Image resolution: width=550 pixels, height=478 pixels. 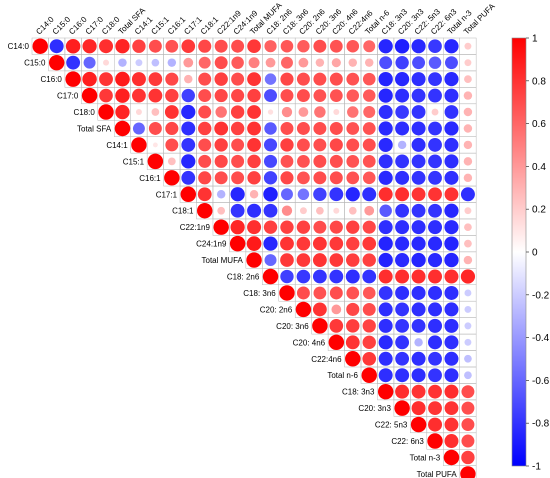 What do you see at coordinates (536, 467) in the screenshot?
I see `colorbar-tick-label: -1` at bounding box center [536, 467].